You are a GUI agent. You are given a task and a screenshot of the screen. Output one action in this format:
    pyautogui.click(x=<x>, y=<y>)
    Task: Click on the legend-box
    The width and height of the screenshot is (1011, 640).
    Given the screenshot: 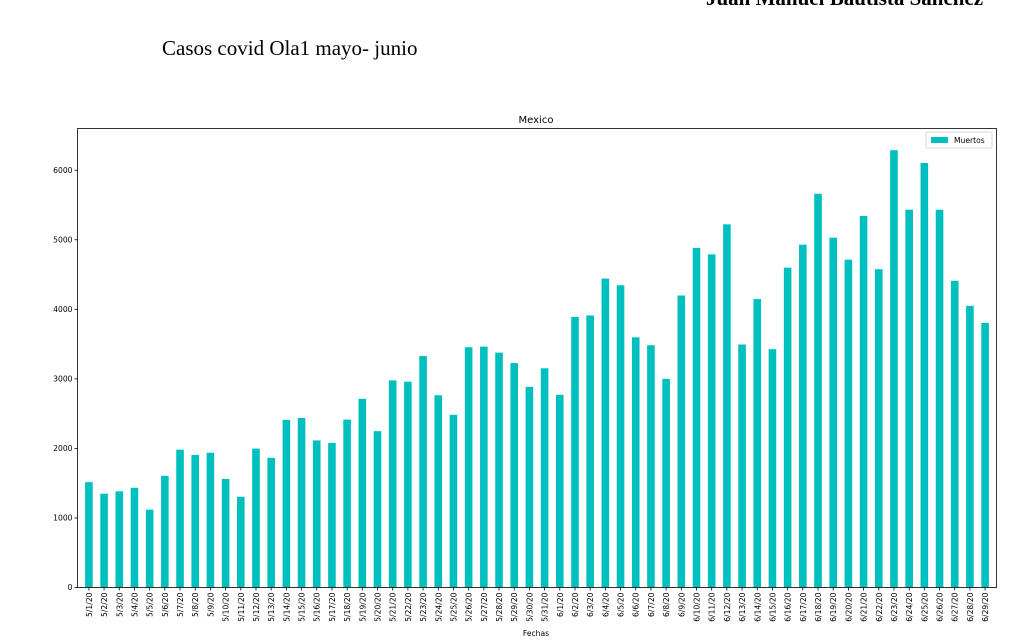 What is the action you would take?
    pyautogui.click(x=959, y=140)
    